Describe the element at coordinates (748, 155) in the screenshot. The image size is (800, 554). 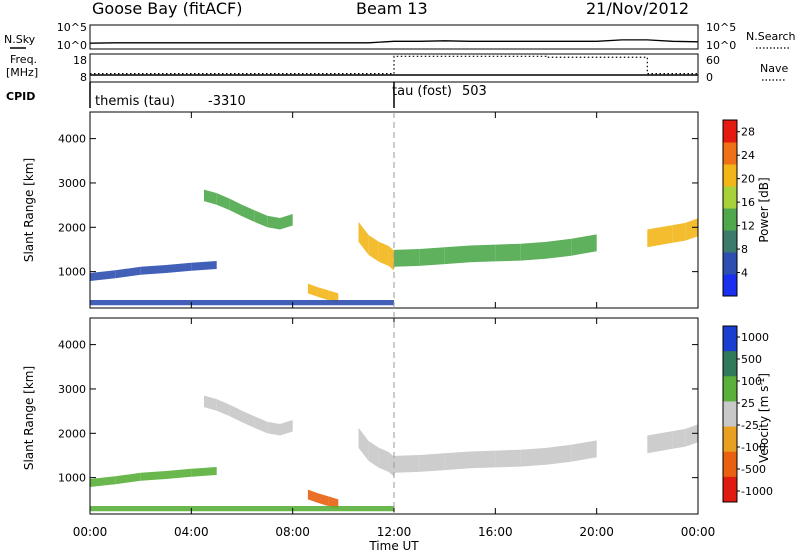
I see `power-colorbar-tick-label: 24` at that location.